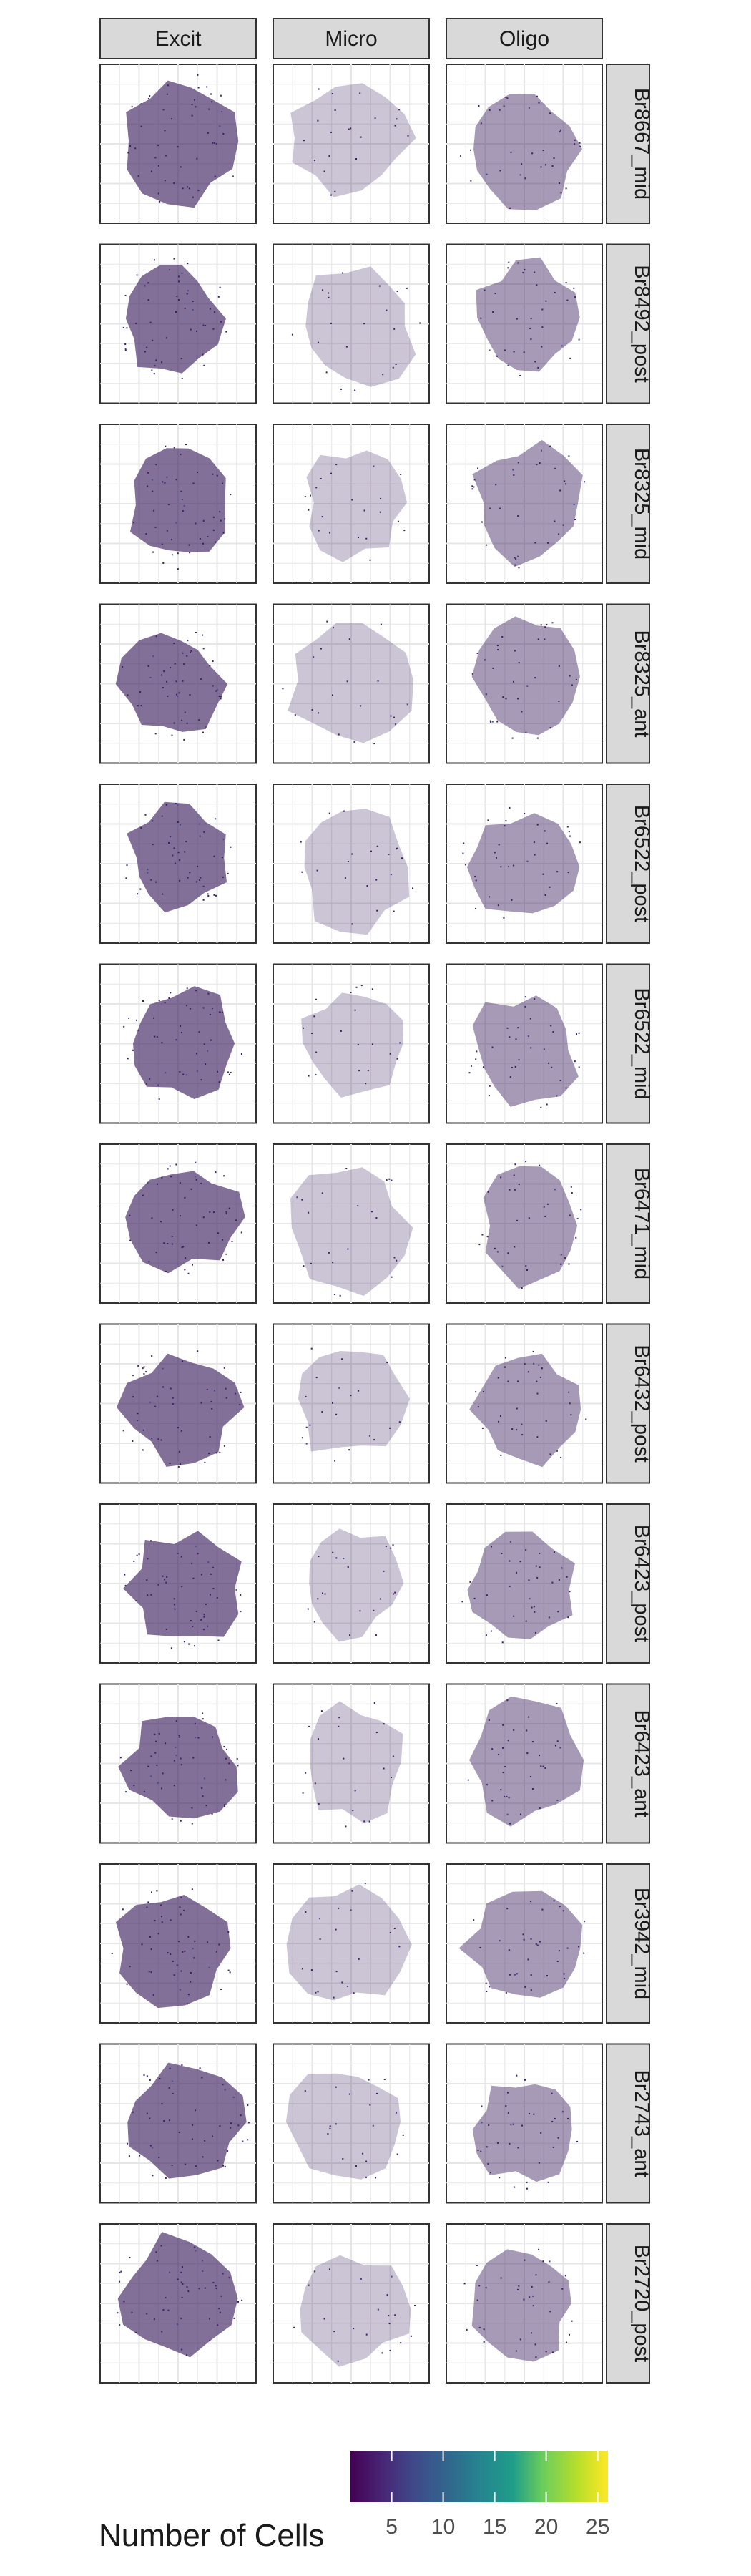 This screenshot has width=751, height=2576. Describe the element at coordinates (392, 2527) in the screenshot. I see `colorbar-tick-label: 5` at that location.